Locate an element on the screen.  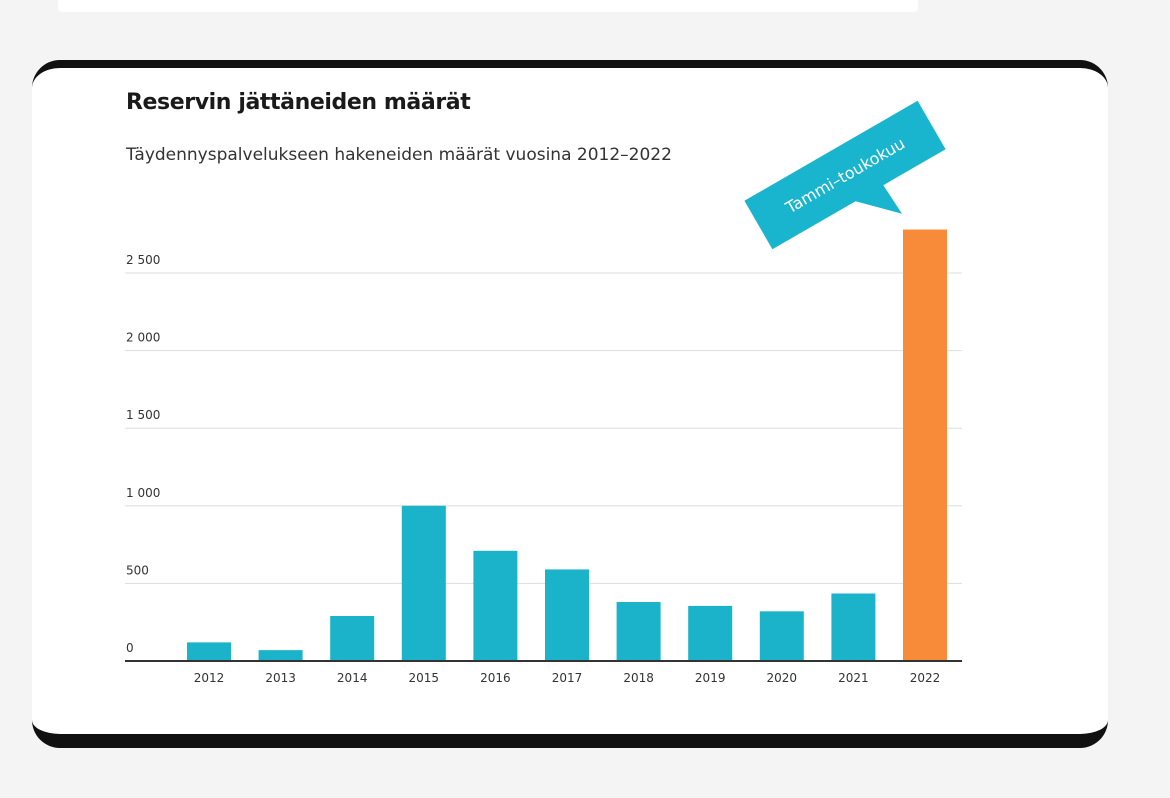
y-tick-label: 0 is located at coordinates (130, 648).